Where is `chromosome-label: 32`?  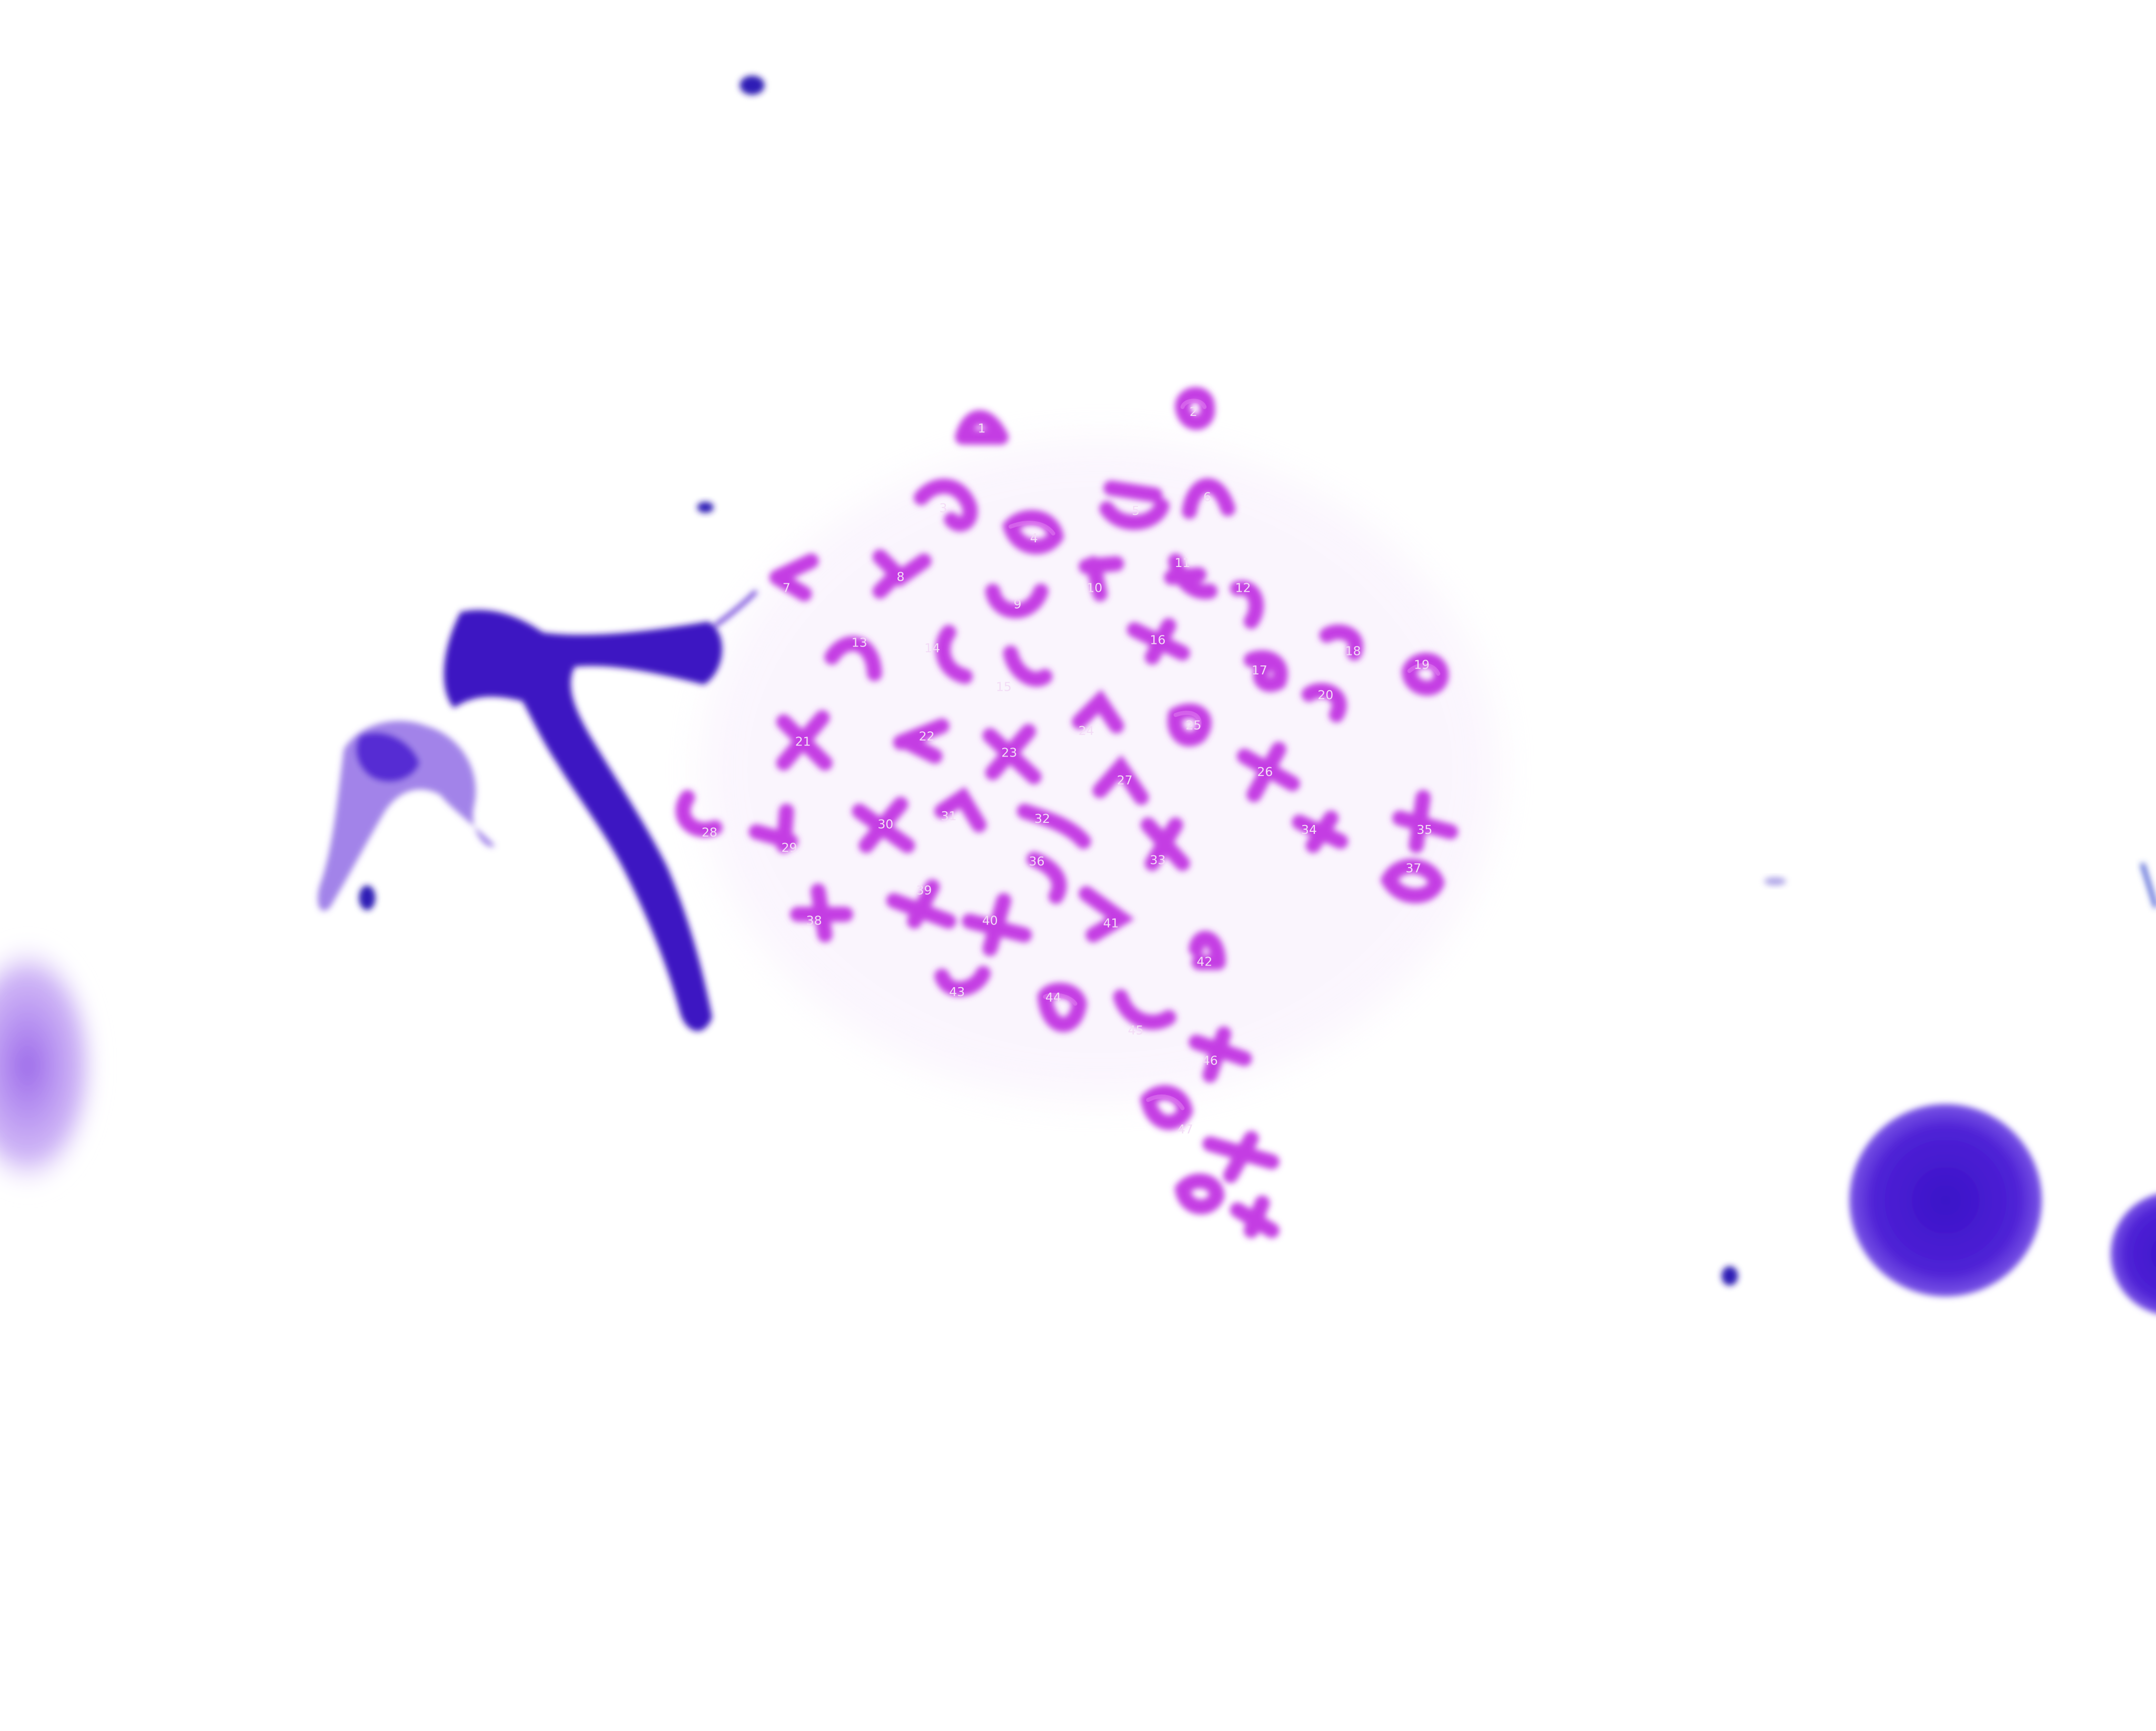 chromosome-label: 32 is located at coordinates (1042, 818).